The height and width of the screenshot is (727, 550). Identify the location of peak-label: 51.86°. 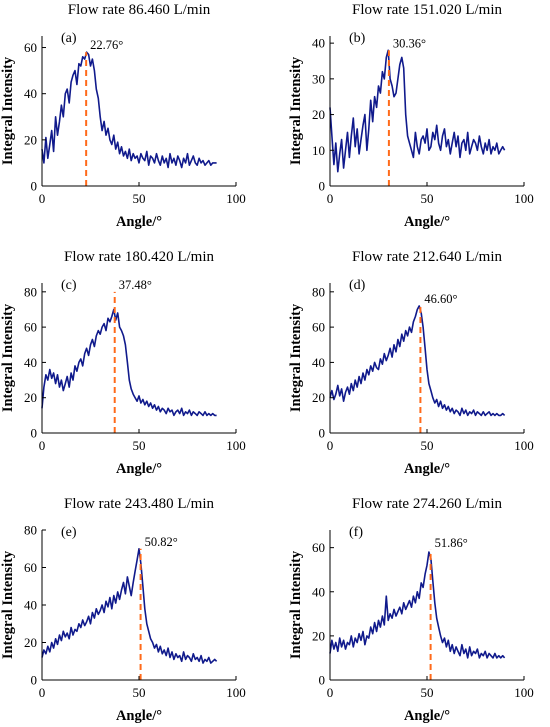
(451, 543).